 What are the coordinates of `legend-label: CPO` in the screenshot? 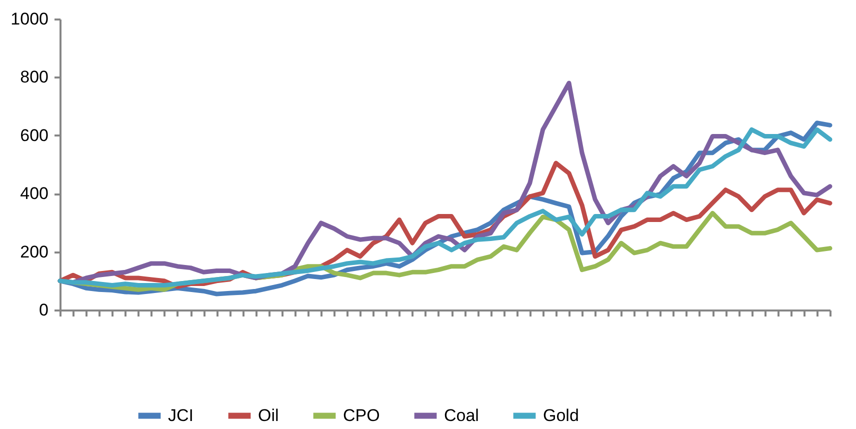 It's located at (361, 415).